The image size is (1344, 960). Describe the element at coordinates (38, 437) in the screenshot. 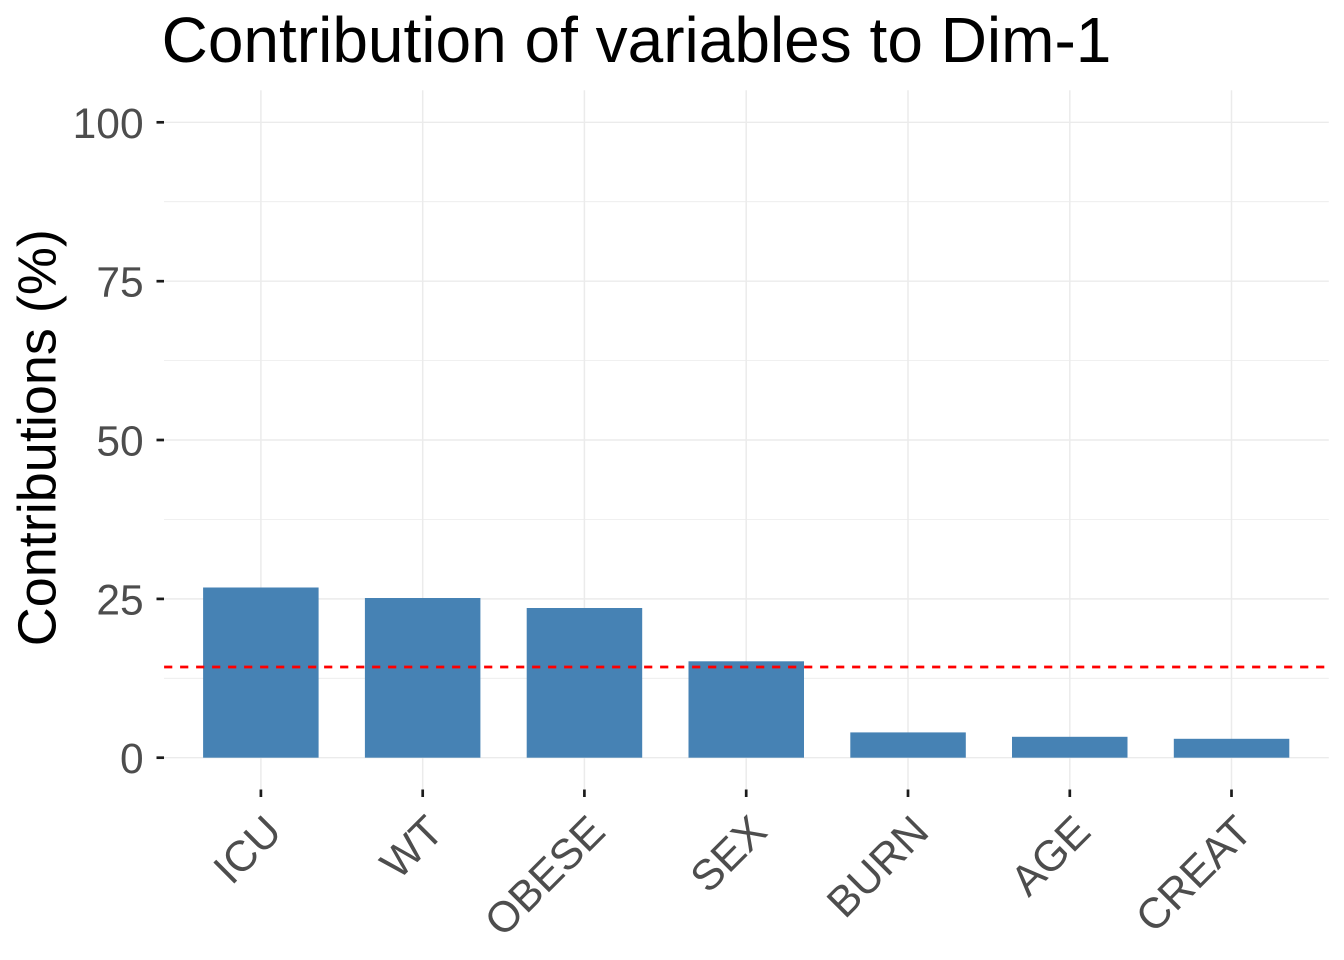

I see `svg-text: Contributions (%)` at that location.